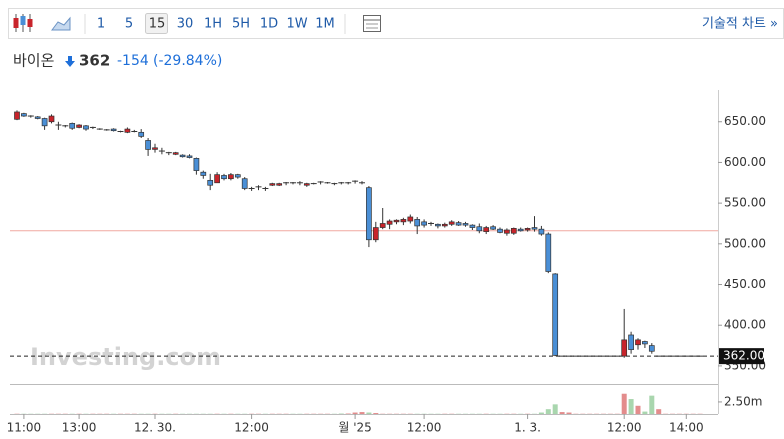 This screenshot has height=439, width=784. Describe the element at coordinates (133, 61) in the screenshot. I see `change: -154` at that location.